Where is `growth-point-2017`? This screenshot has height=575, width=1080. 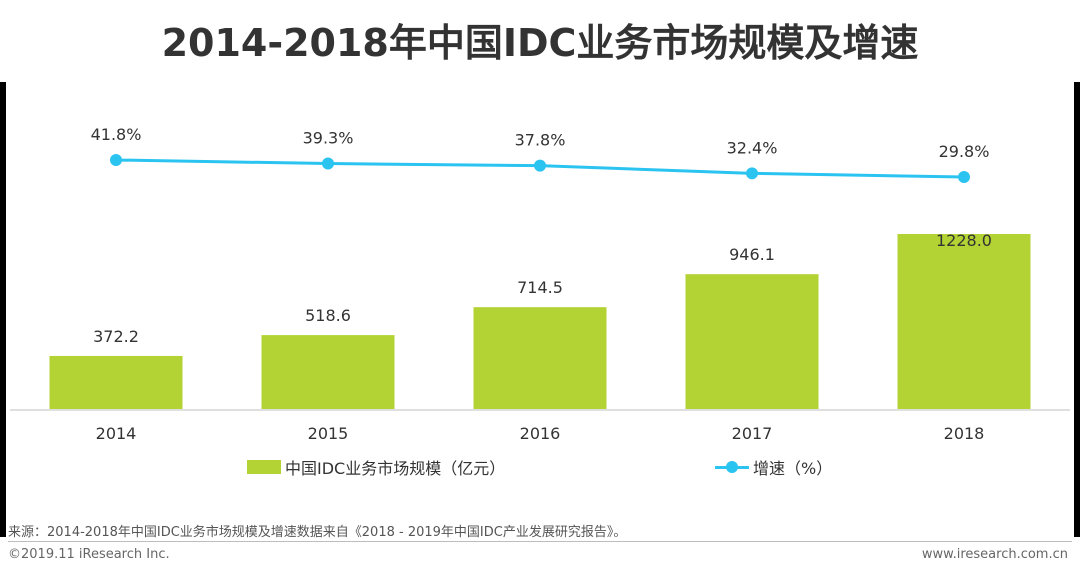
growth-point-2017 is located at coordinates (752, 173).